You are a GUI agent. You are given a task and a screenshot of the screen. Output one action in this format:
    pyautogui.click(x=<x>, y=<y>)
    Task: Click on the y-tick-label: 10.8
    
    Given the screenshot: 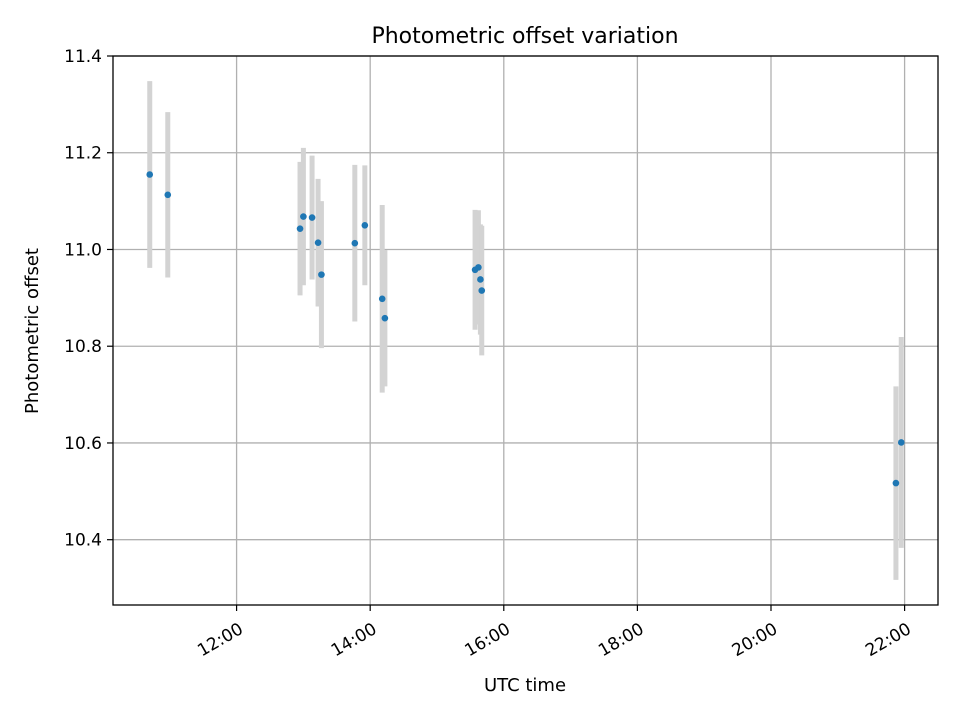 What is the action you would take?
    pyautogui.click(x=83, y=347)
    